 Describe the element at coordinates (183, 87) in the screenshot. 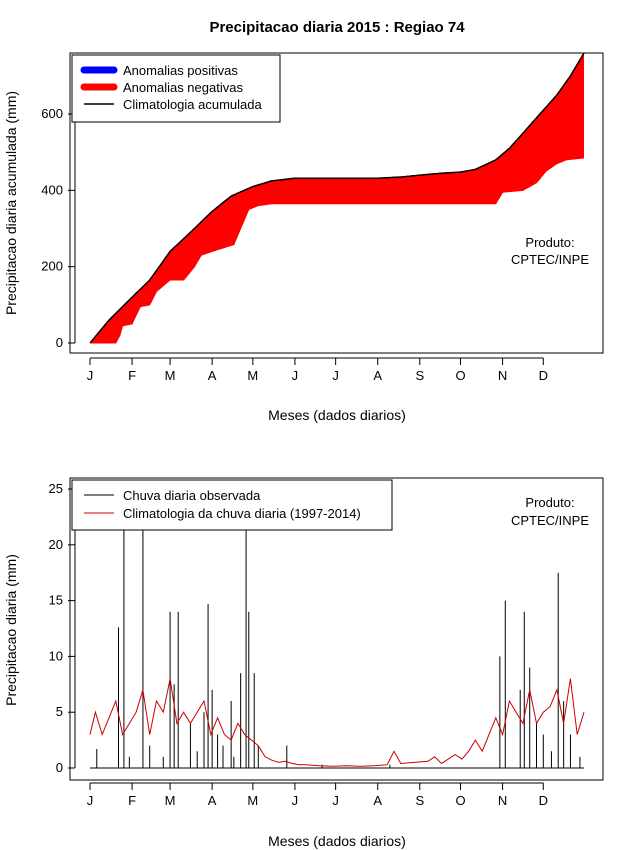

I see `legend-negative-label: Anomalias negativas` at that location.